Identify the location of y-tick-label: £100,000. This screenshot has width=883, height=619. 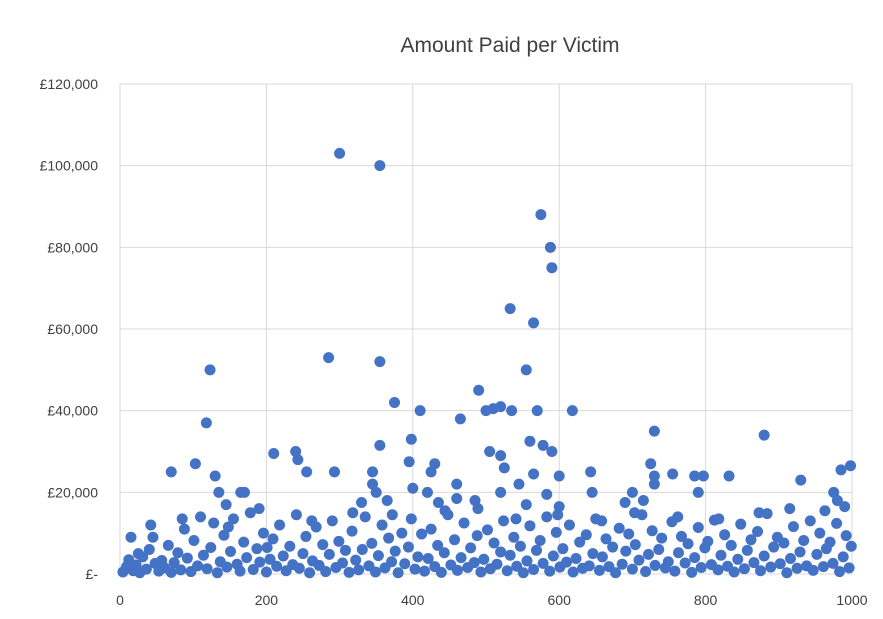
(69, 166).